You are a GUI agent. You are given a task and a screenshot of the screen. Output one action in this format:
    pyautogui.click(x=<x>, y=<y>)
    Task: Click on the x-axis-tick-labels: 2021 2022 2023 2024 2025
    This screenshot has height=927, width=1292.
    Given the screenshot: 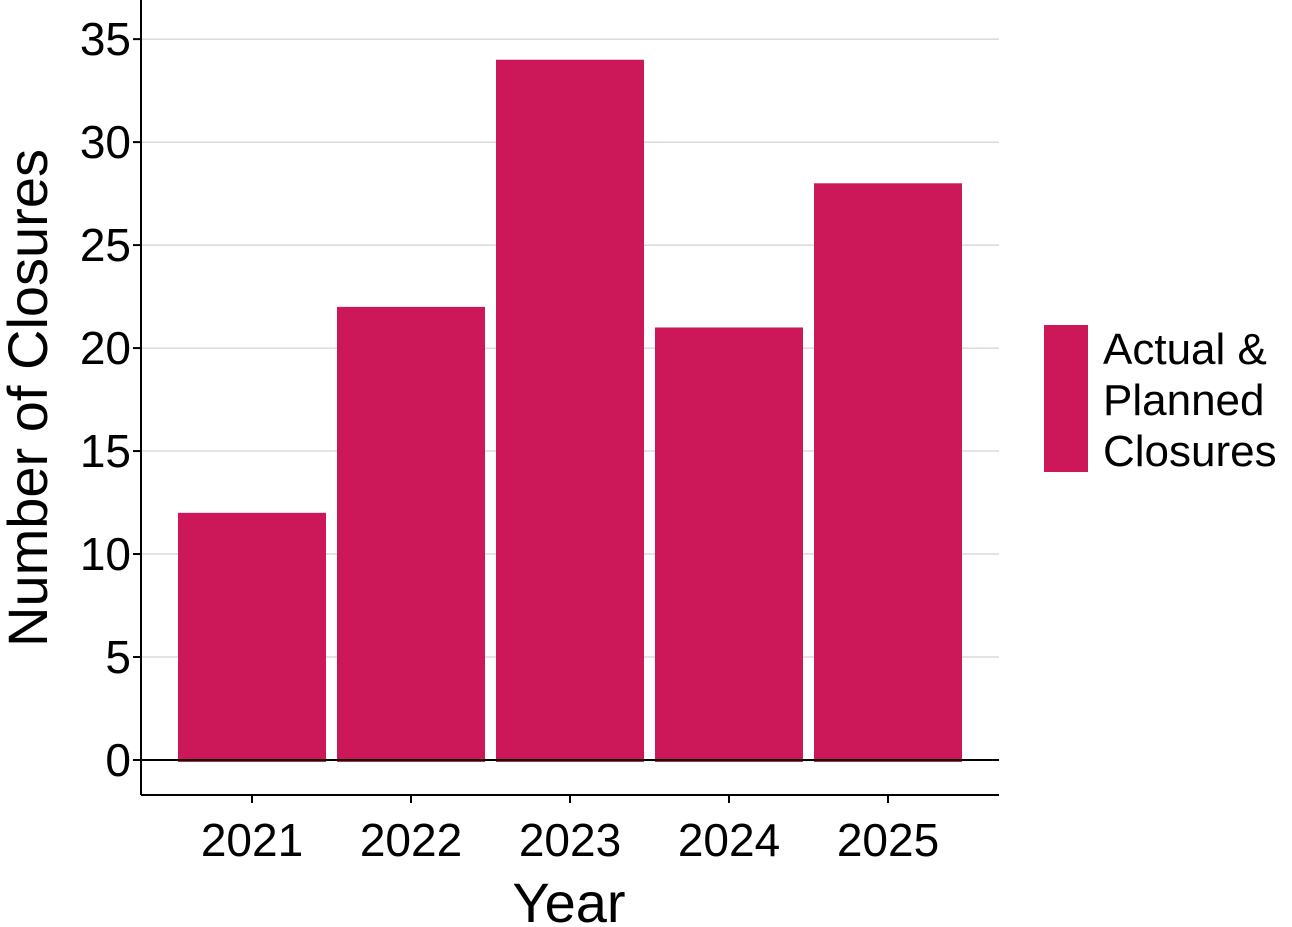 What is the action you would take?
    pyautogui.click(x=570, y=840)
    